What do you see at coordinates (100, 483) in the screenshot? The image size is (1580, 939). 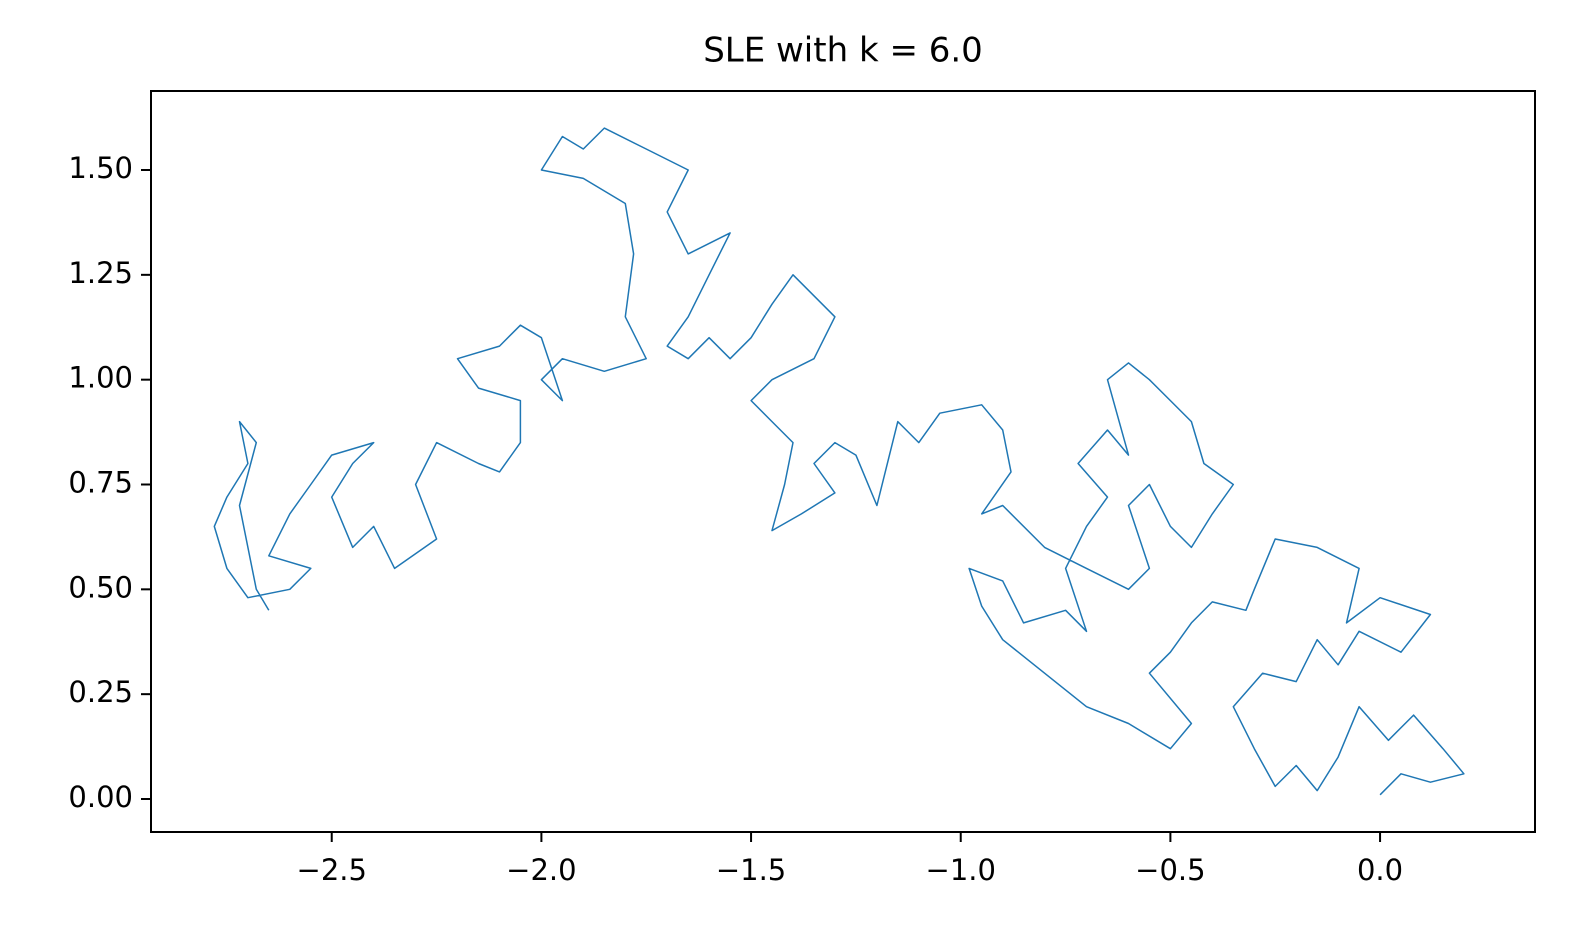 I see `y-tick-label: 0.75` at bounding box center [100, 483].